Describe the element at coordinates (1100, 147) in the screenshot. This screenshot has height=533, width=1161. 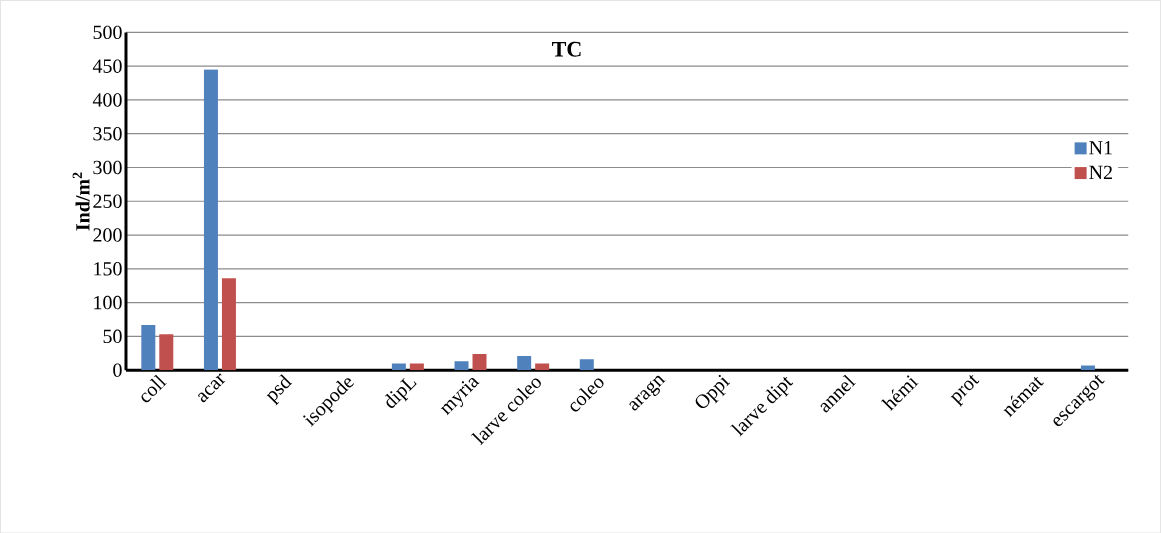
I see `legend-label: N1` at that location.